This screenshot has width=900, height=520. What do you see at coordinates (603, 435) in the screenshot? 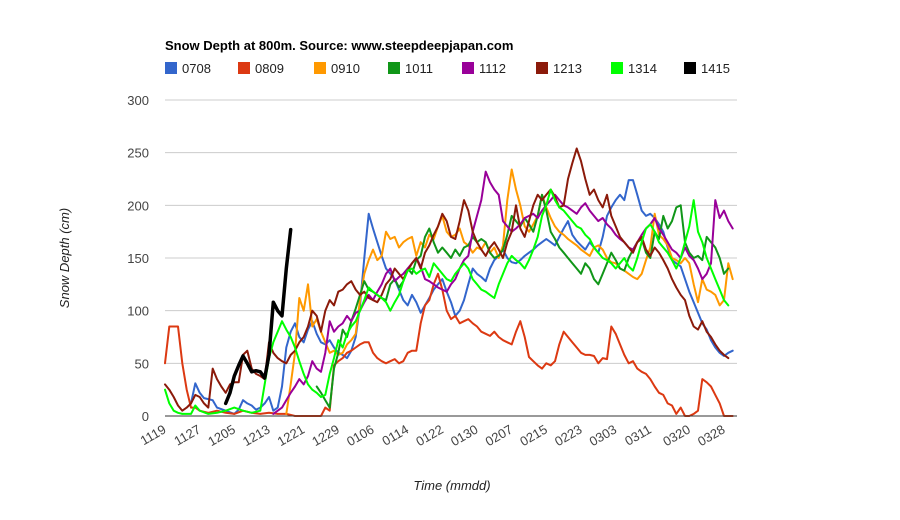
I see `x-tick-label-0303: 0303` at bounding box center [603, 435].